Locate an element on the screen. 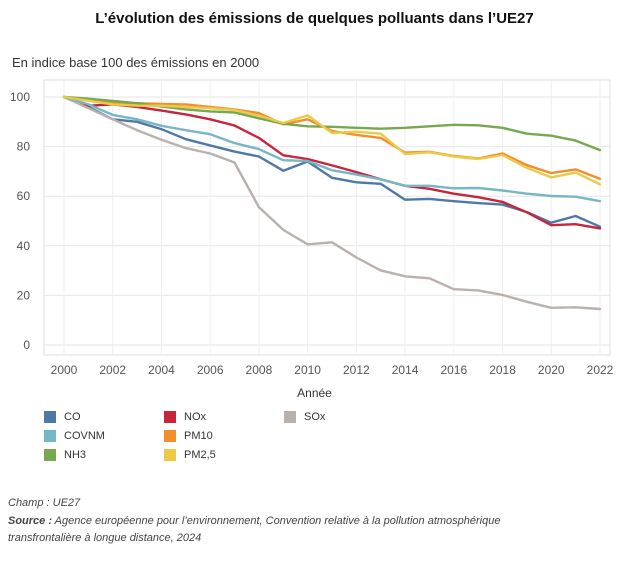  chart-subtitle: En indice base 100 des émissions en 2000 is located at coordinates (136, 62).